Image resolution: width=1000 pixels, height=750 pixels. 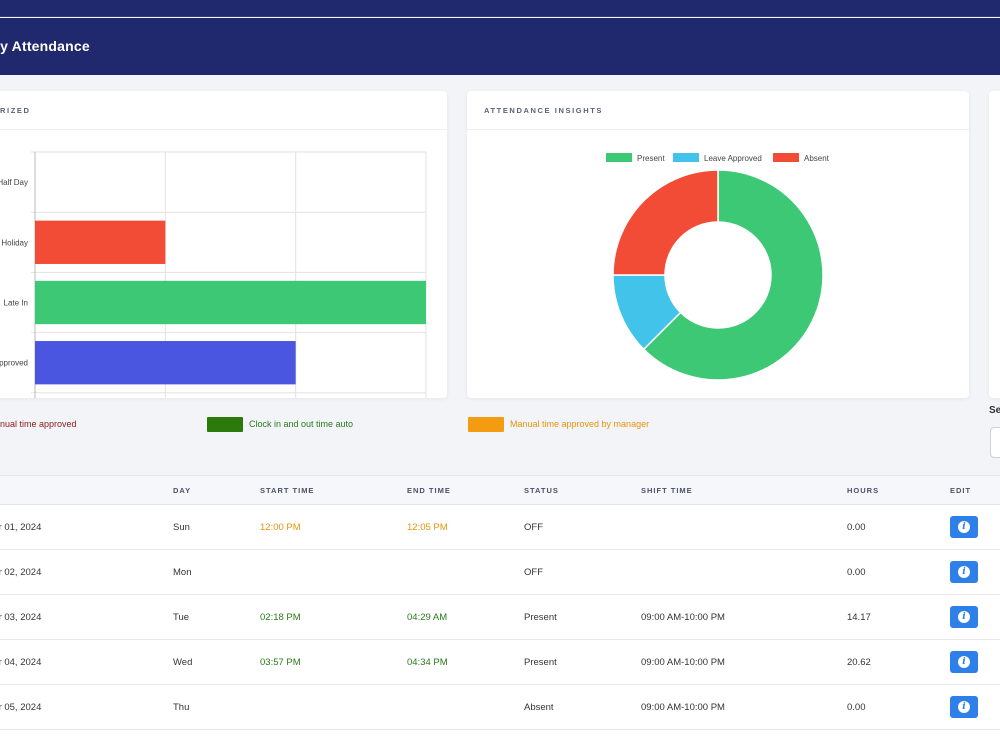 I want to click on col-date, so click(x=86, y=490).